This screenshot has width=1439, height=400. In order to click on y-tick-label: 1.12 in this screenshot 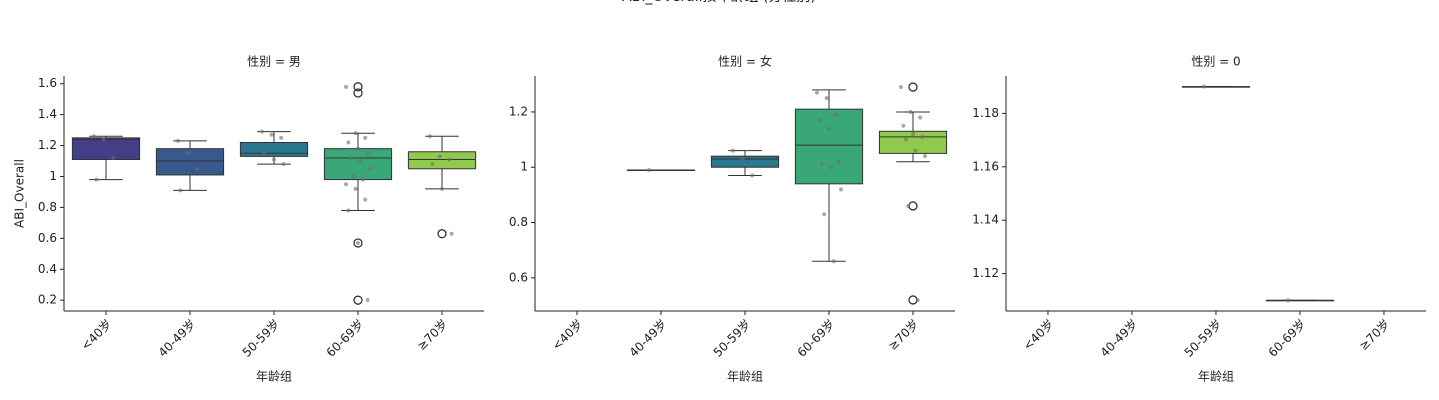, I will do `click(985, 273)`.